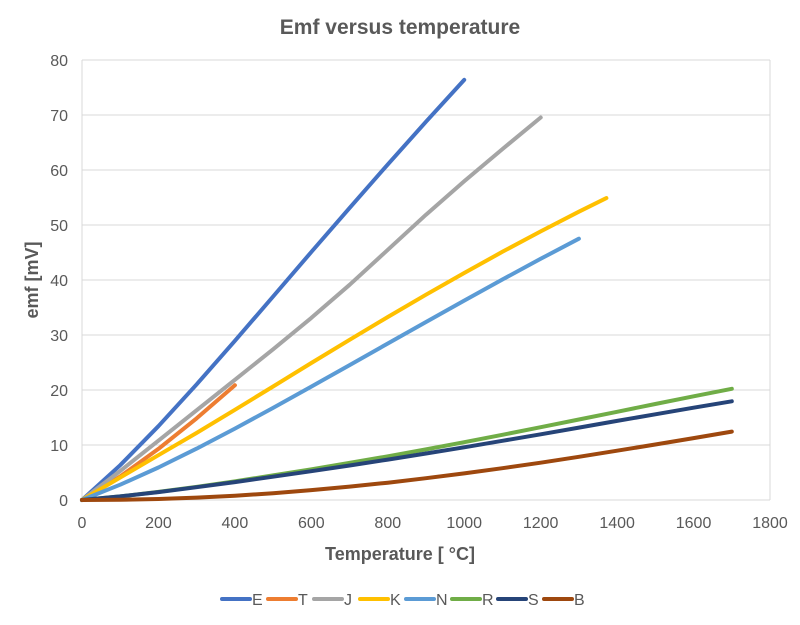  I want to click on legend-label-E: E, so click(257, 600).